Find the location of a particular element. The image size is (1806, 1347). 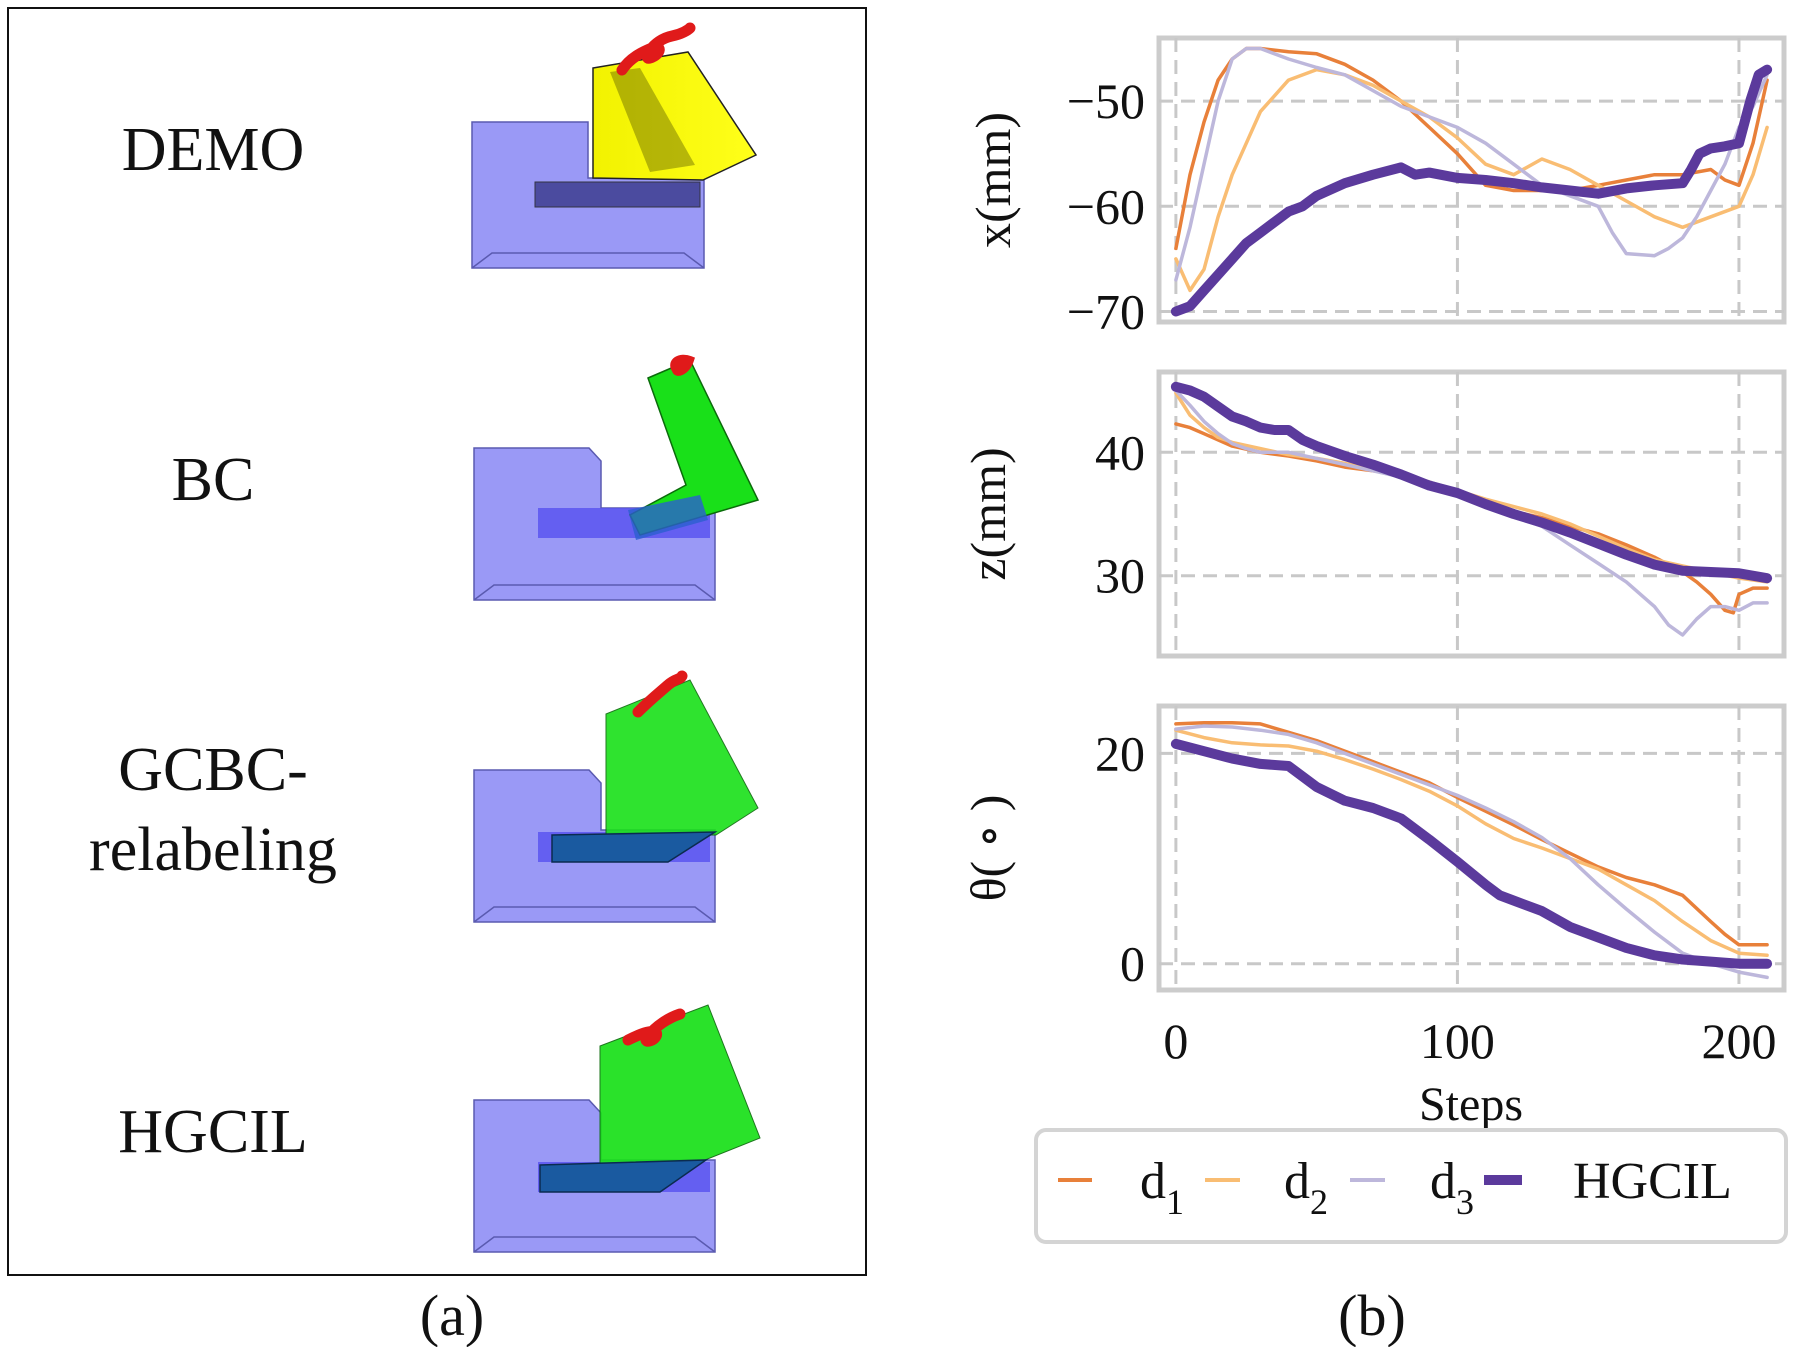

legend-item-d1: d1 is located at coordinates (1121, 1187).